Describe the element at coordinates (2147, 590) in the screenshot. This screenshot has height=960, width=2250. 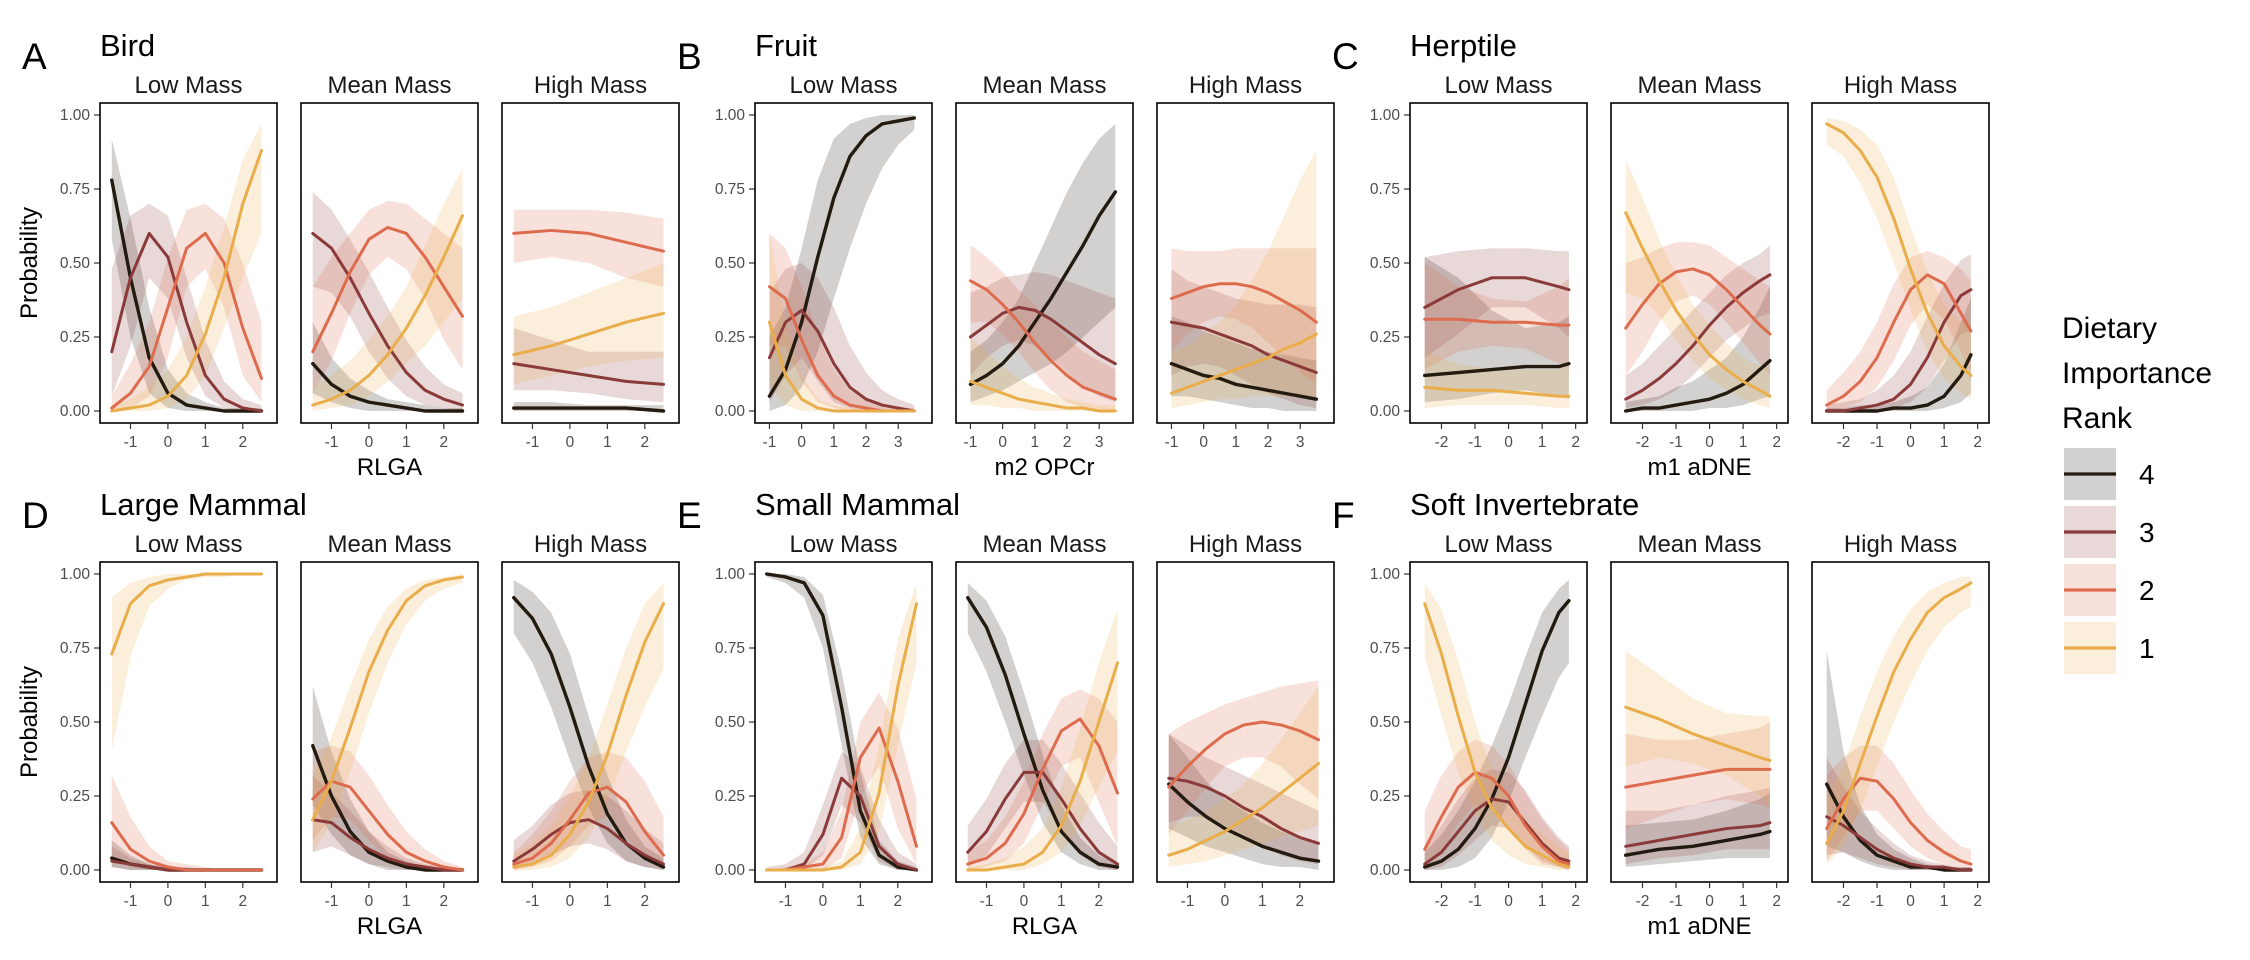
I see `legend-label: 2` at that location.